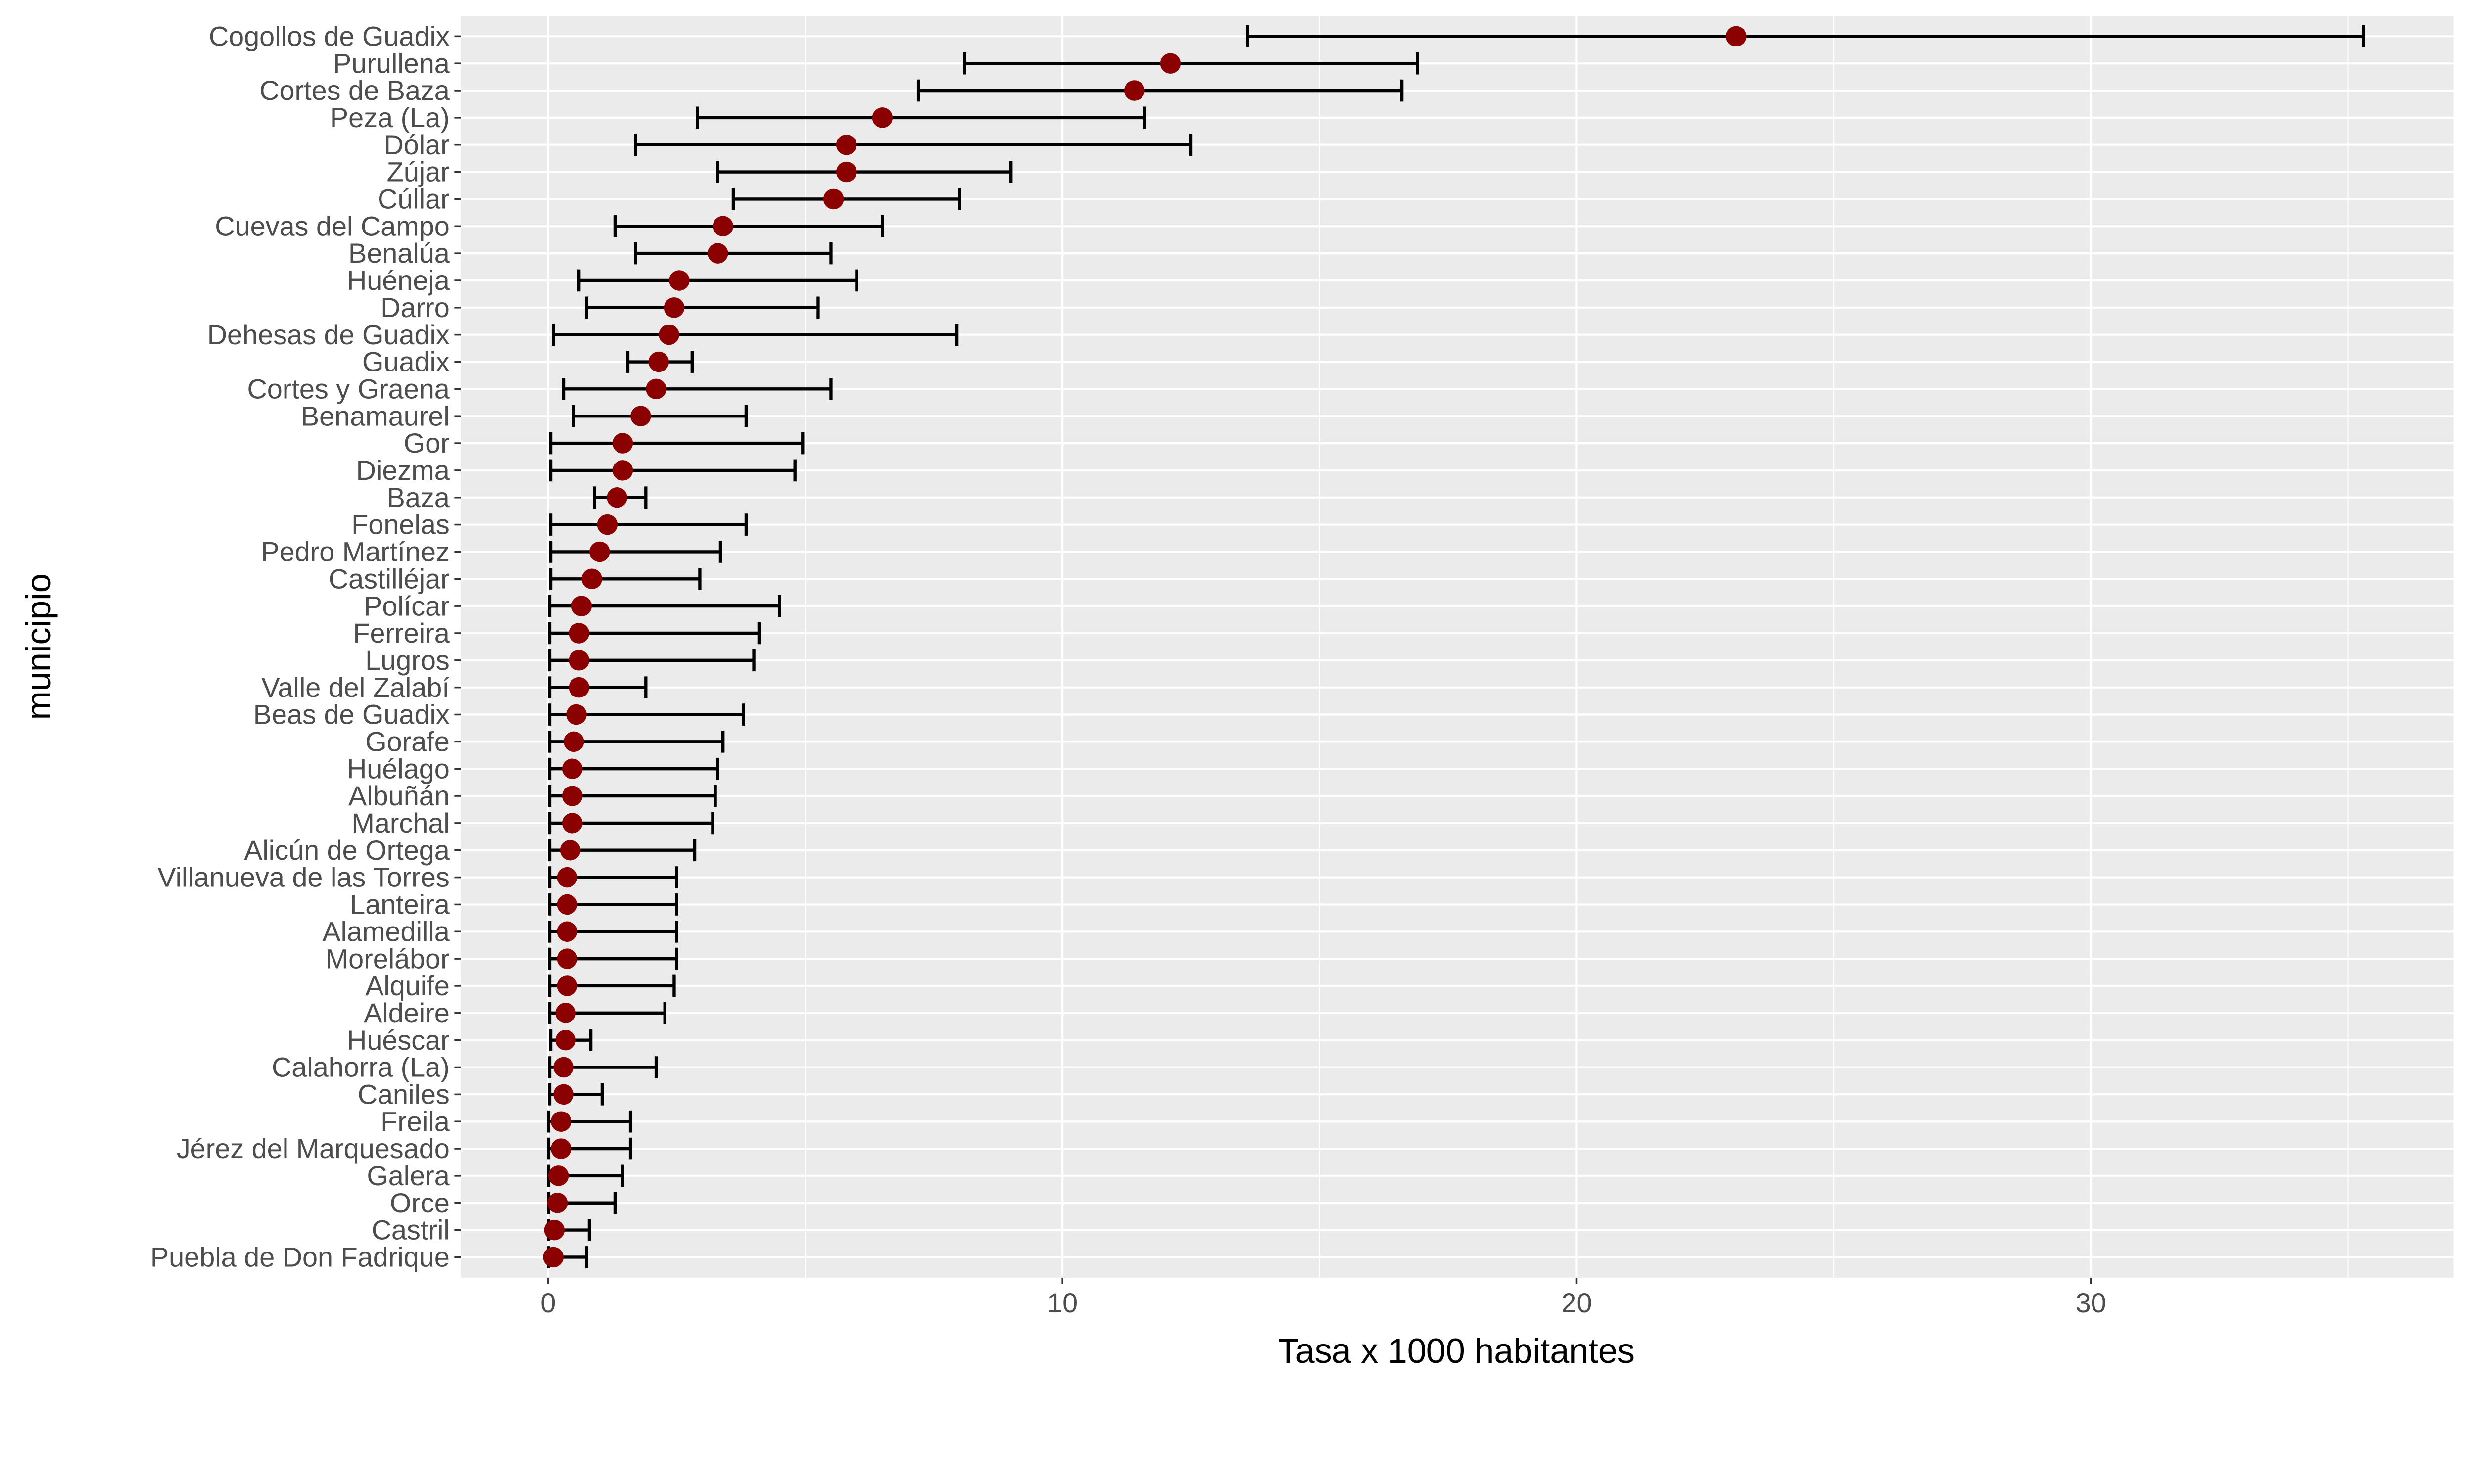  Describe the element at coordinates (399, 253) in the screenshot. I see `y-tick-label: Benalúa` at that location.